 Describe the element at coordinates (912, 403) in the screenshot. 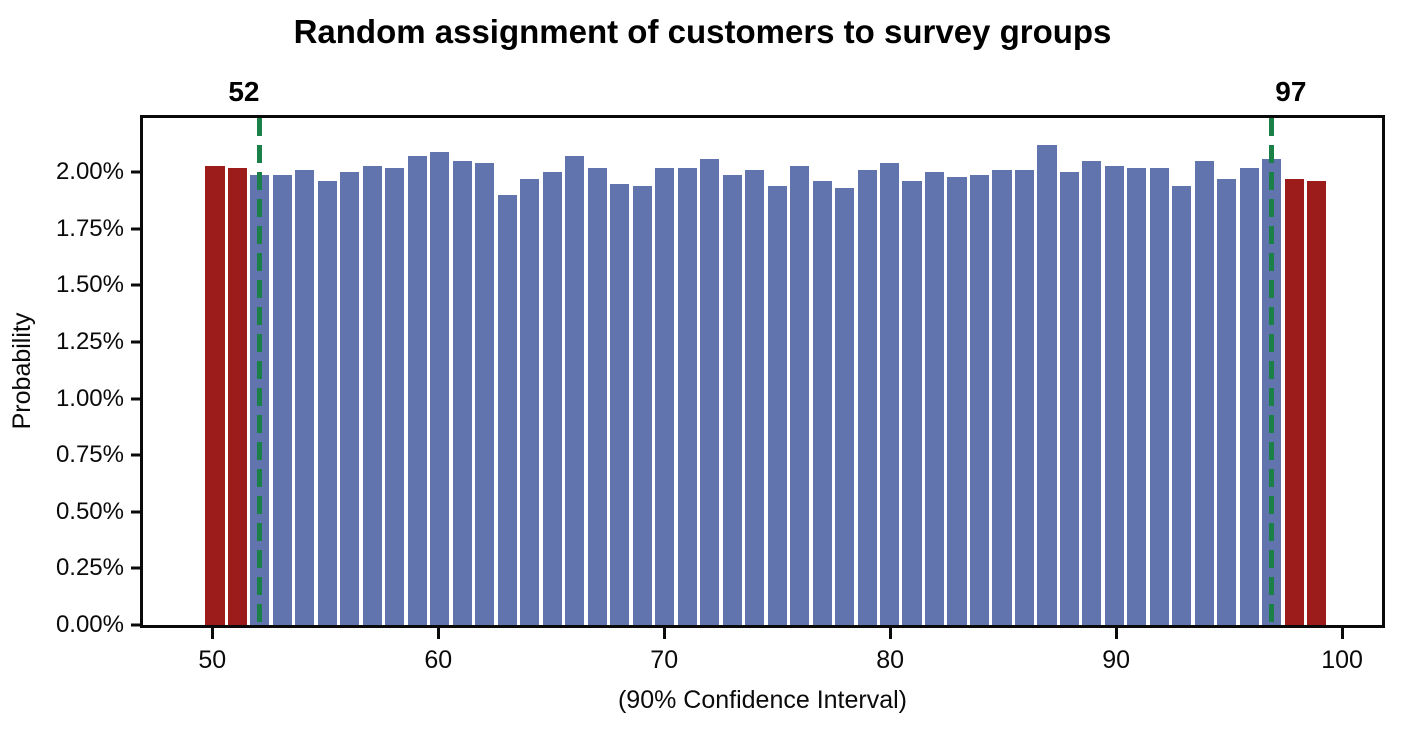

I see `bar-x81` at that location.